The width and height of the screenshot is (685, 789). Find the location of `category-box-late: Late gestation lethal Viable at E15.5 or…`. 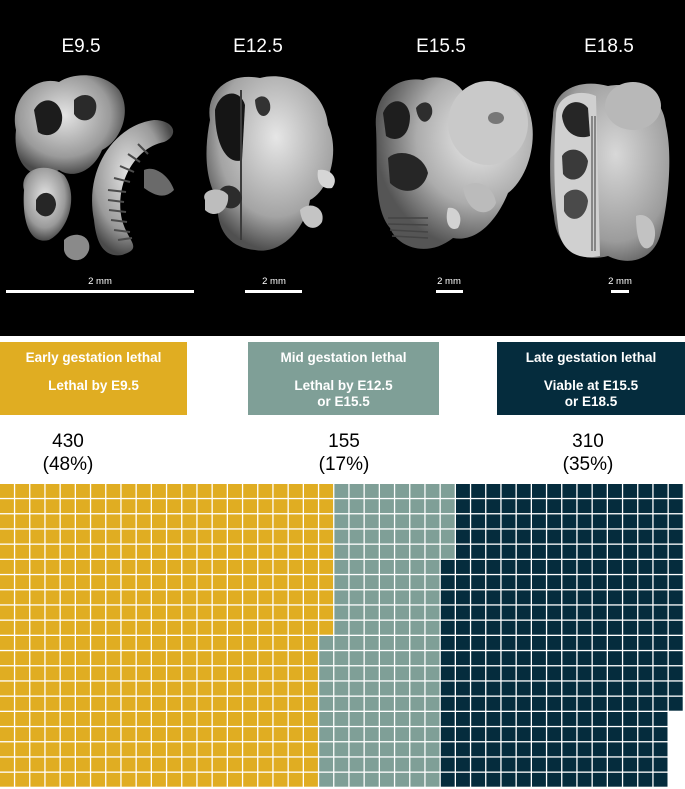

category-box-late: Late gestation lethal Viable at E15.5 or… is located at coordinates (591, 378).